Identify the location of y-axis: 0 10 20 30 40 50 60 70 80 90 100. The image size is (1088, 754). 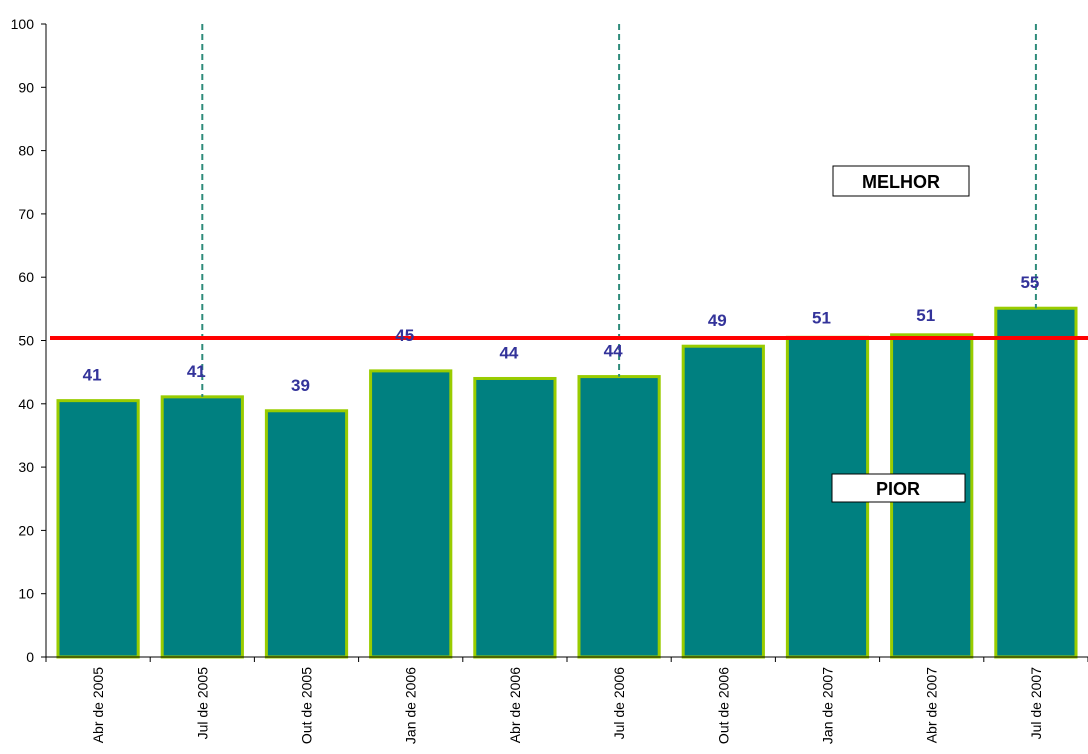
(29, 340).